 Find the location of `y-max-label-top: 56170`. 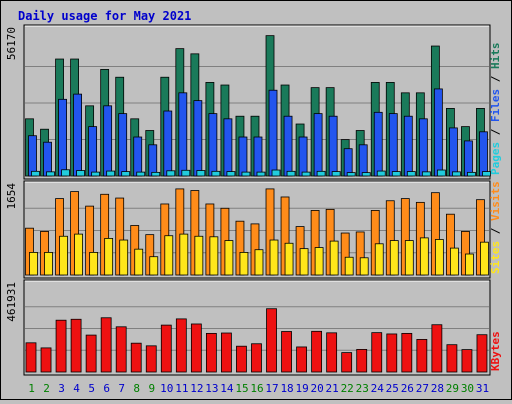

y-max-label-top: 56170 is located at coordinates (11, 43).